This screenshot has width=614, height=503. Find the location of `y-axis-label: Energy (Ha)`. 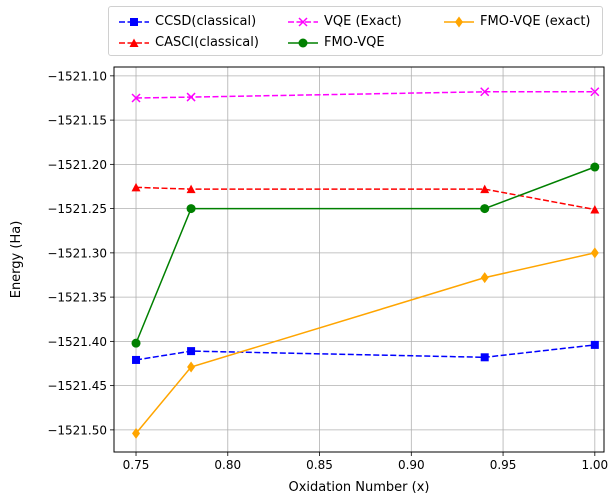

y-axis-label: Energy (Ha) is located at coordinates (16, 260).